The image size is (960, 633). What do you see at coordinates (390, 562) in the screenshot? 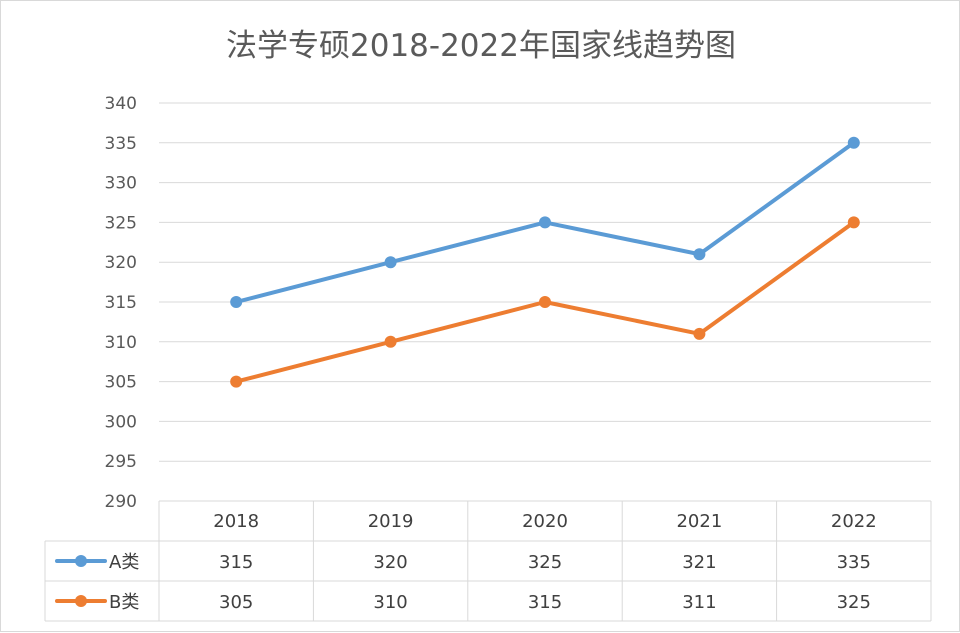
I see `table-value-cell: 320` at bounding box center [390, 562].